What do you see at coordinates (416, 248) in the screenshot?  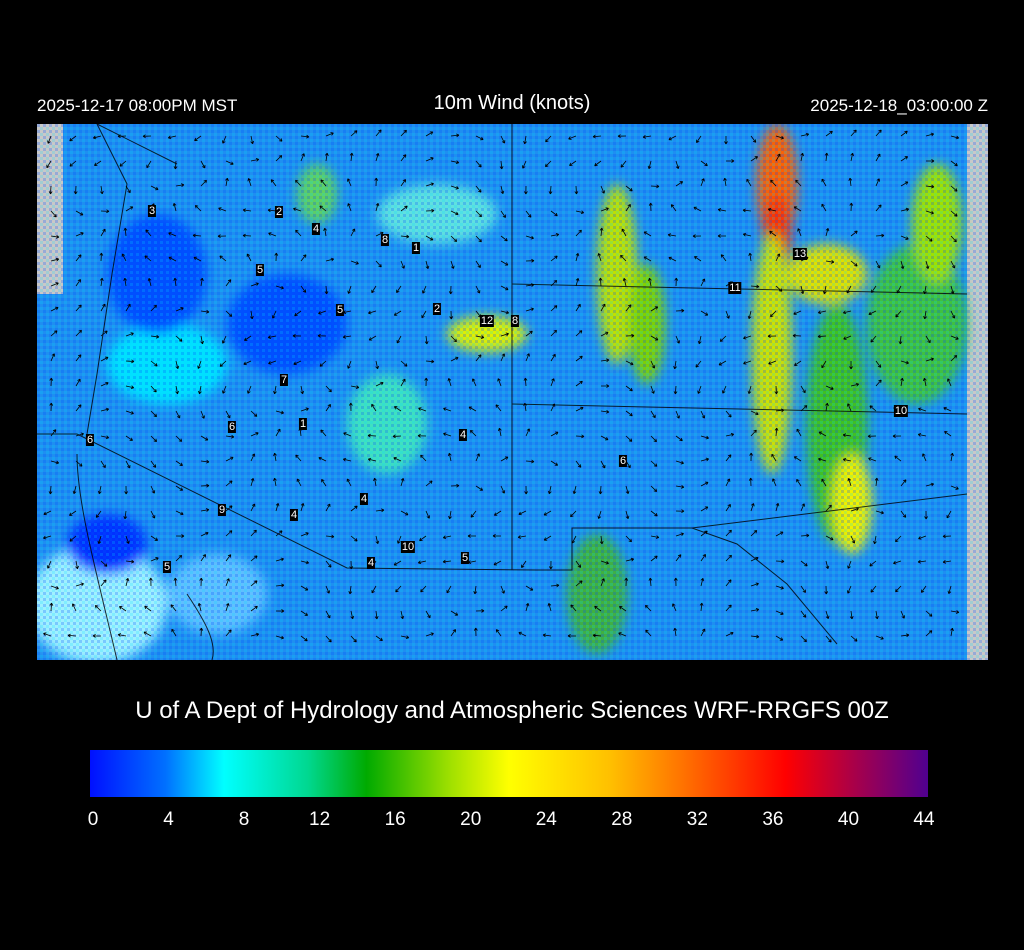 I see `station-label: 1` at bounding box center [416, 248].